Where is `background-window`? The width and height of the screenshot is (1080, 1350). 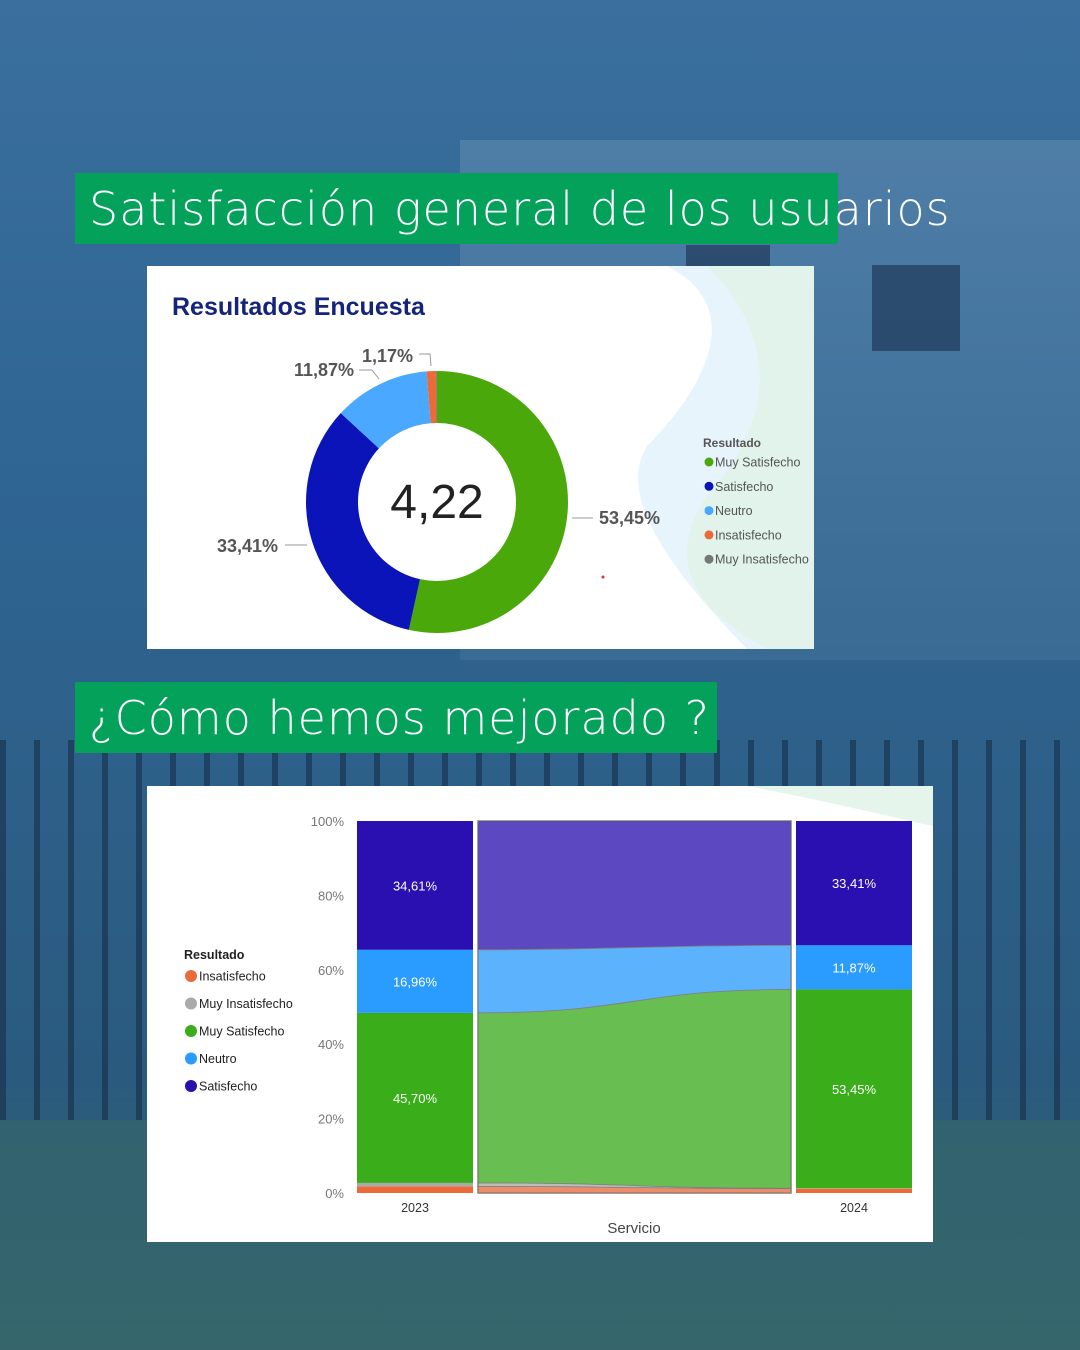
background-window is located at coordinates (916, 308).